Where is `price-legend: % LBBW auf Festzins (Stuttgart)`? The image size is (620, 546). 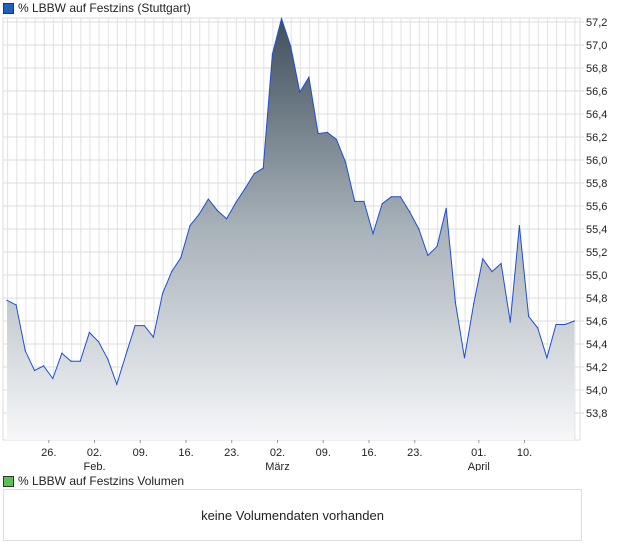
price-legend: % LBBW auf Festzins (Stuttgart) is located at coordinates (97, 8).